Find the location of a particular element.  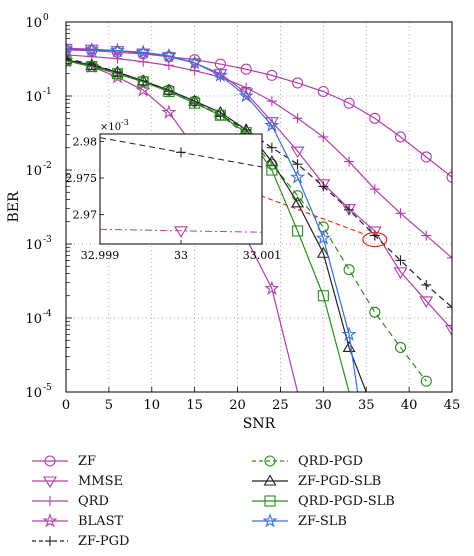

legend-item-qrd-pgd: QRD-PGD is located at coordinates (306, 461).